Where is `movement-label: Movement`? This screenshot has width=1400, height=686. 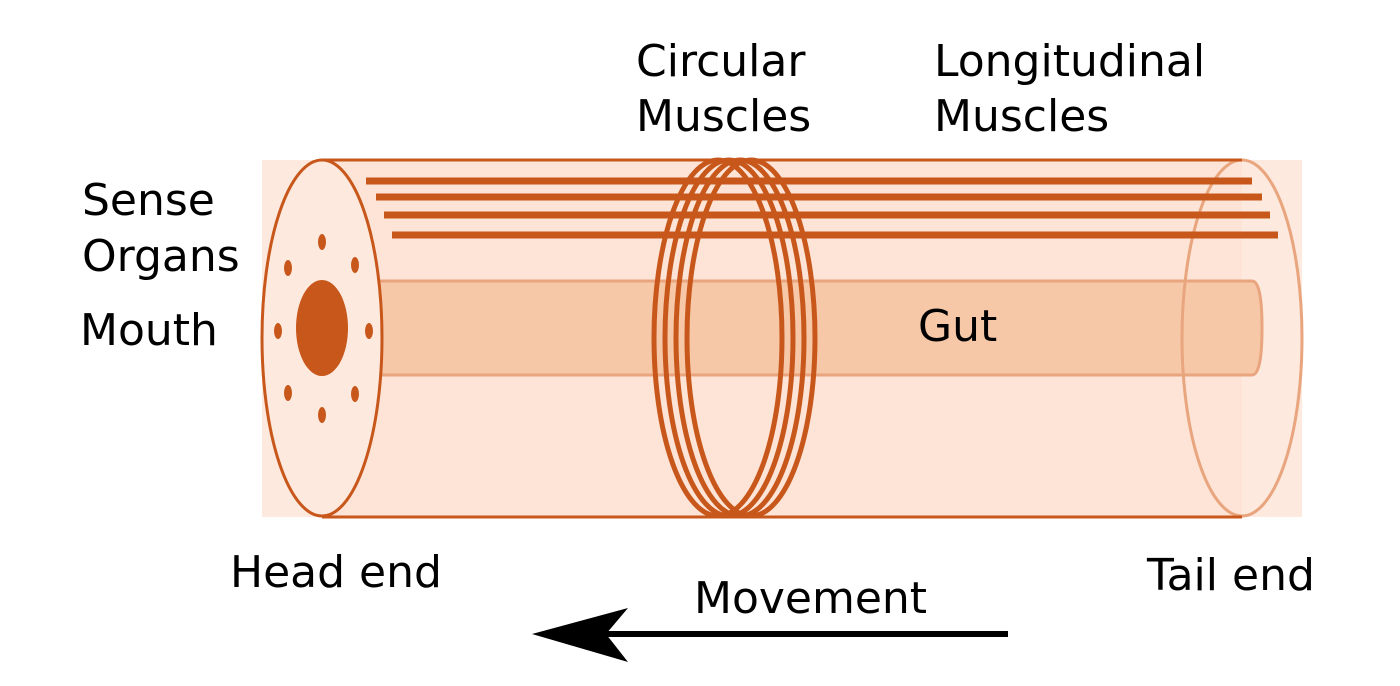
movement-label: Movement is located at coordinates (810, 598).